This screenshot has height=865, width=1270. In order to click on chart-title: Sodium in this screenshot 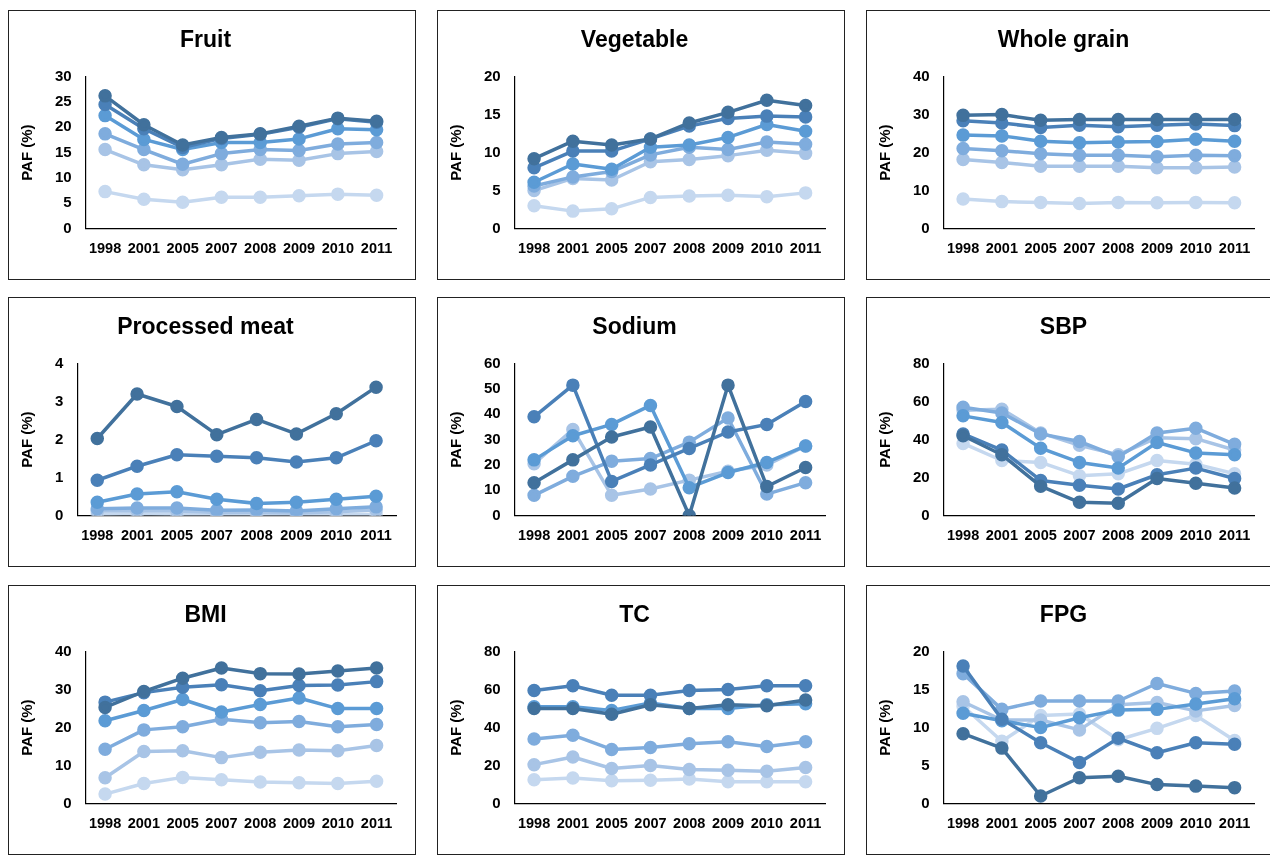, I will do `click(634, 326)`.